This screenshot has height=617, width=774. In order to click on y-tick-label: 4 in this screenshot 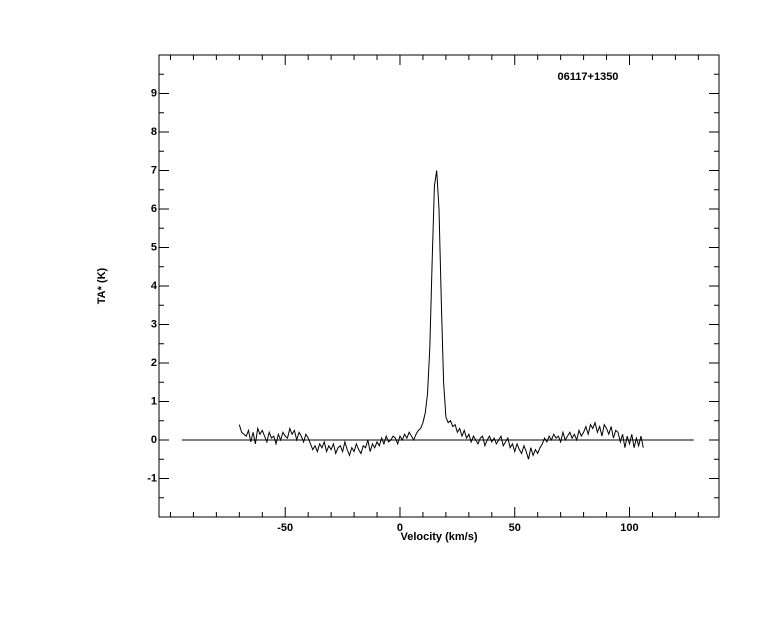, I will do `click(154, 286)`.